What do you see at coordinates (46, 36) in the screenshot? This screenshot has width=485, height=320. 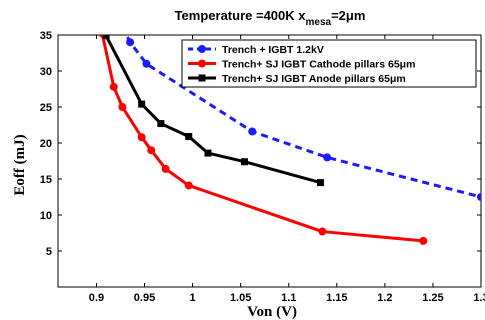 I see `y-tick-label: 35` at bounding box center [46, 36].